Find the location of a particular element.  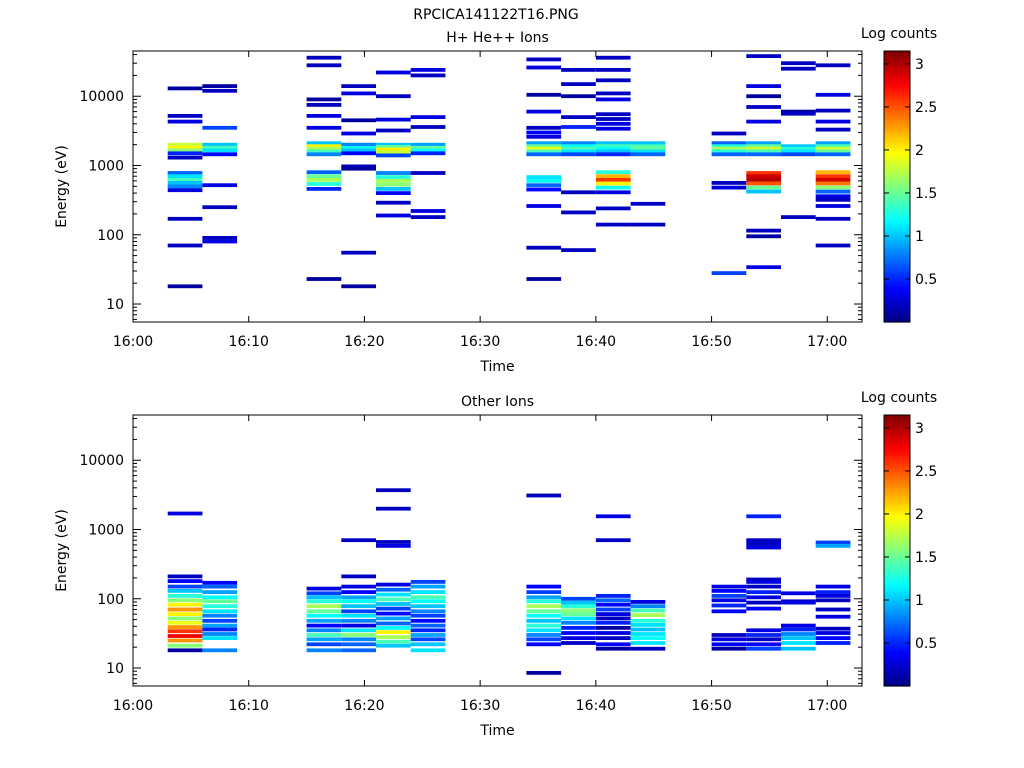

colorbar-tick-label: 2.5 is located at coordinates (926, 472).